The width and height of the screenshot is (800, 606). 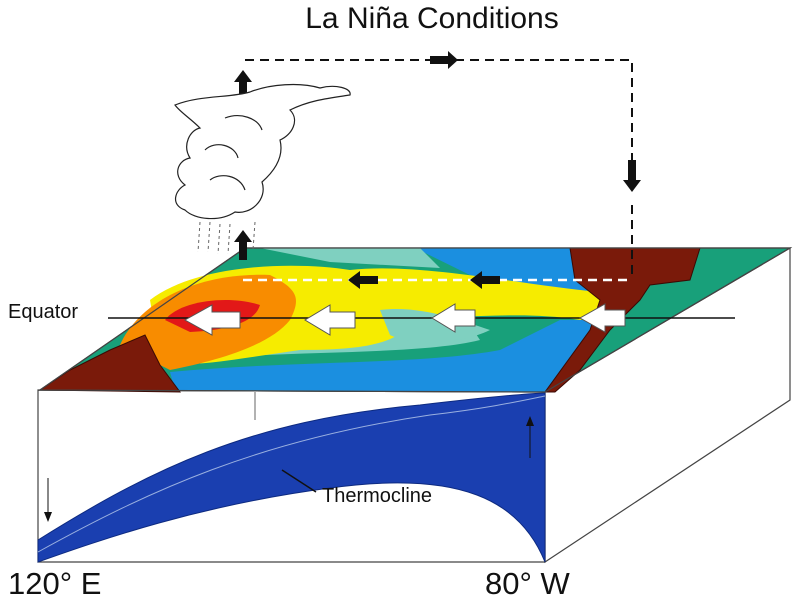 I want to click on land-west, so click(x=110, y=363).